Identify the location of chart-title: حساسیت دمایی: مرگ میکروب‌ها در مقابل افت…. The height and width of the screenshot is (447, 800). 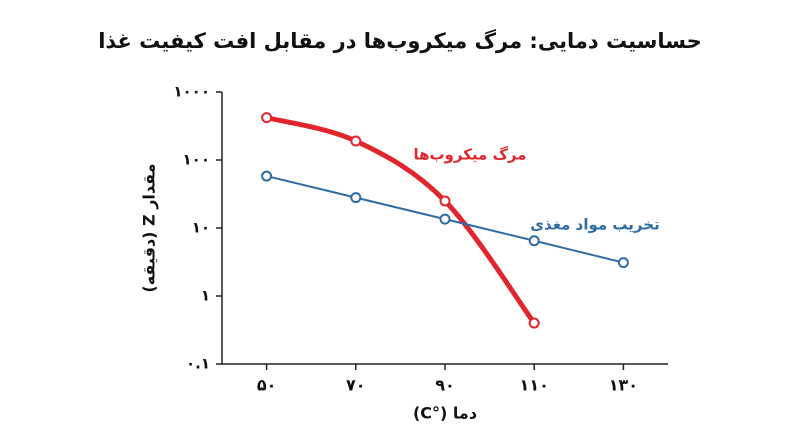
(400, 40).